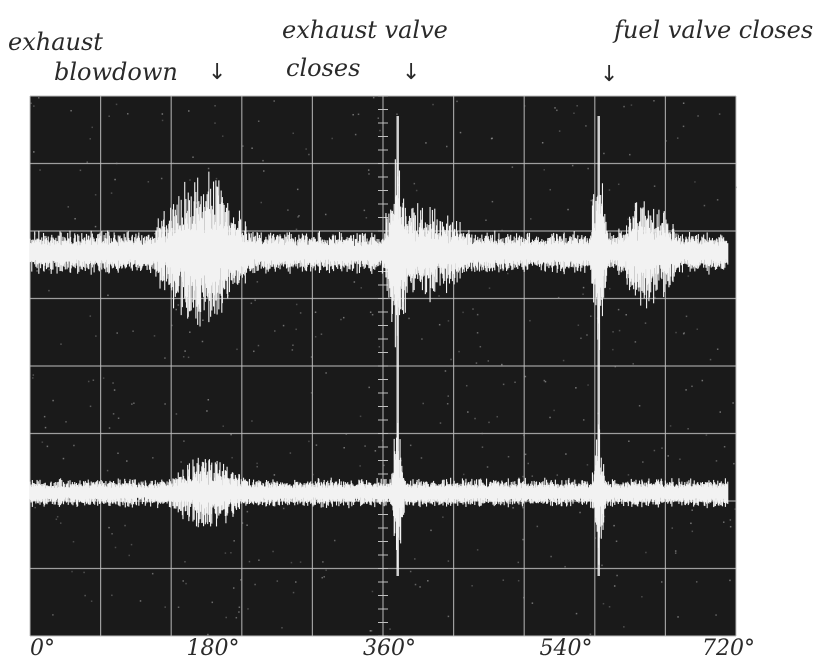 This screenshot has height=667, width=822. Describe the element at coordinates (213, 648) in the screenshot. I see `x-tick-label: 180°` at that location.